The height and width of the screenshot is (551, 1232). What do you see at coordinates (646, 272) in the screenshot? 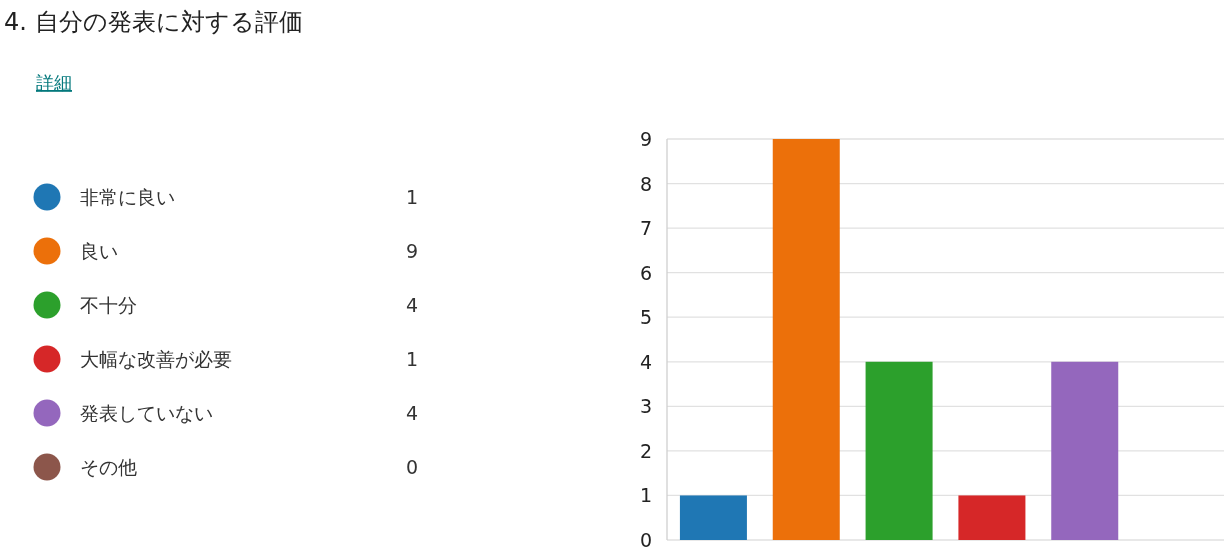
I see `y-tick-label: 6` at bounding box center [646, 272].